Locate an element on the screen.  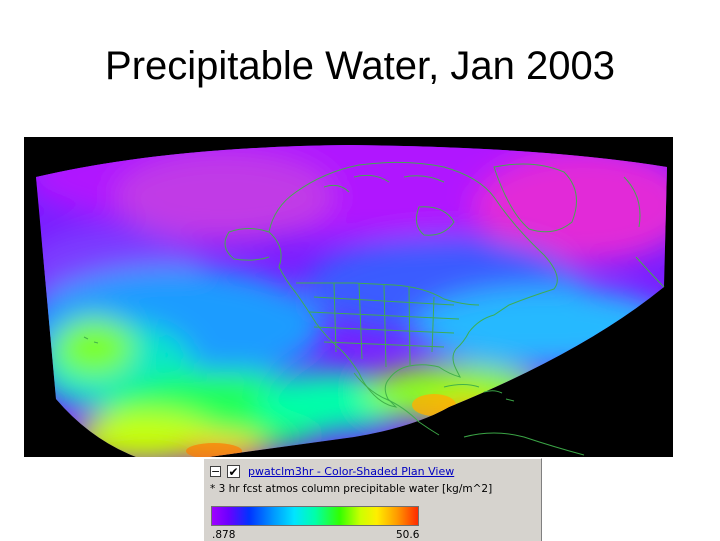
scale-max-label: 50.6 is located at coordinates (408, 535).